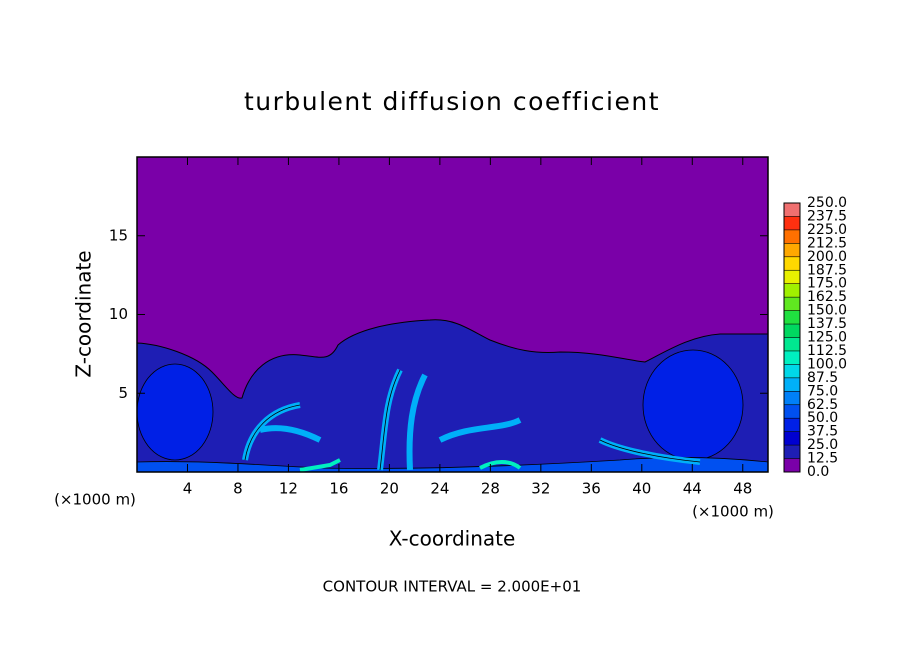 Image resolution: width=904 pixels, height=654 pixels. What do you see at coordinates (827, 203) in the screenshot?
I see `colorbar-label: 250.0` at bounding box center [827, 203].